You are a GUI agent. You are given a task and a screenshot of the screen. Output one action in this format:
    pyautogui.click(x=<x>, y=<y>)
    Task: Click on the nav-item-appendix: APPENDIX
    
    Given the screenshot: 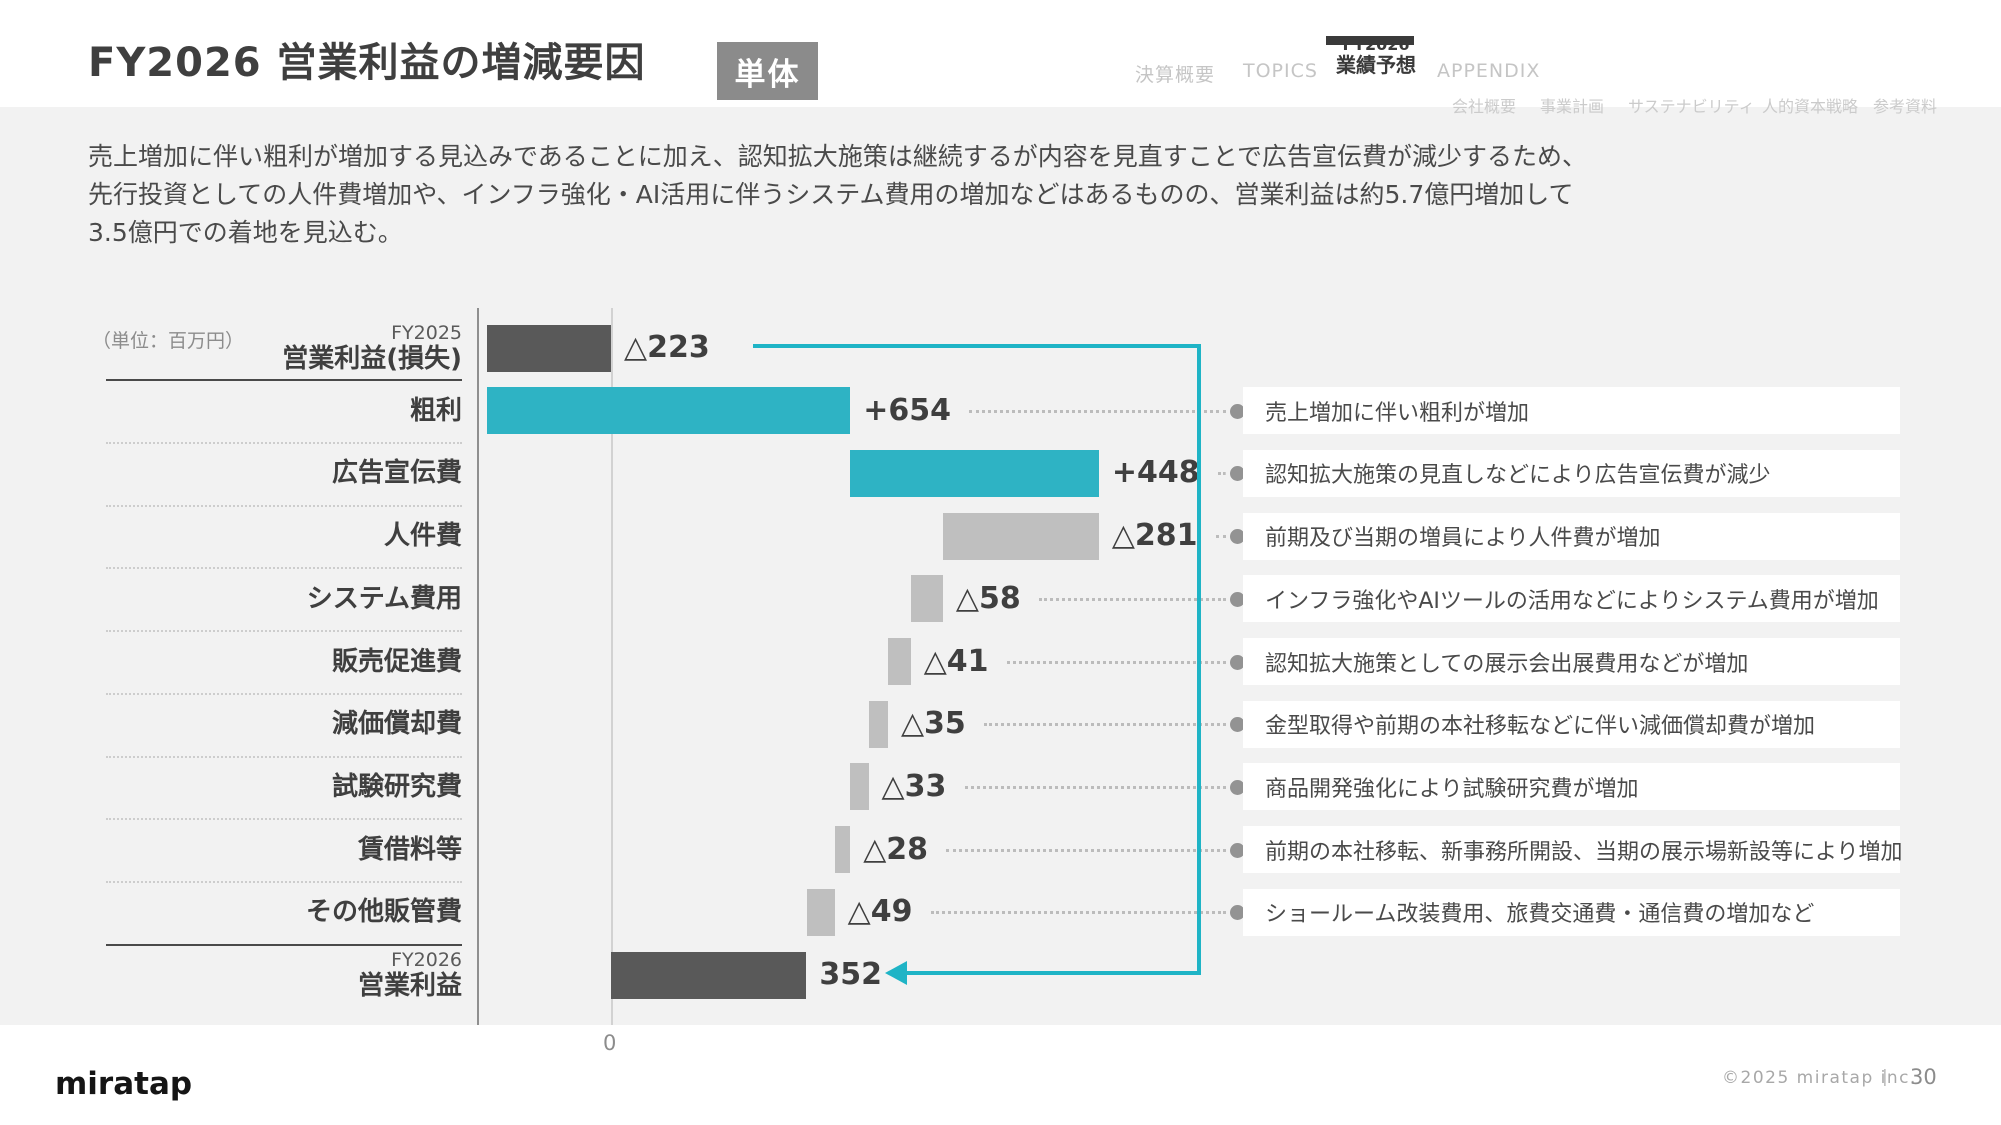 What is the action you would take?
    pyautogui.click(x=1489, y=71)
    